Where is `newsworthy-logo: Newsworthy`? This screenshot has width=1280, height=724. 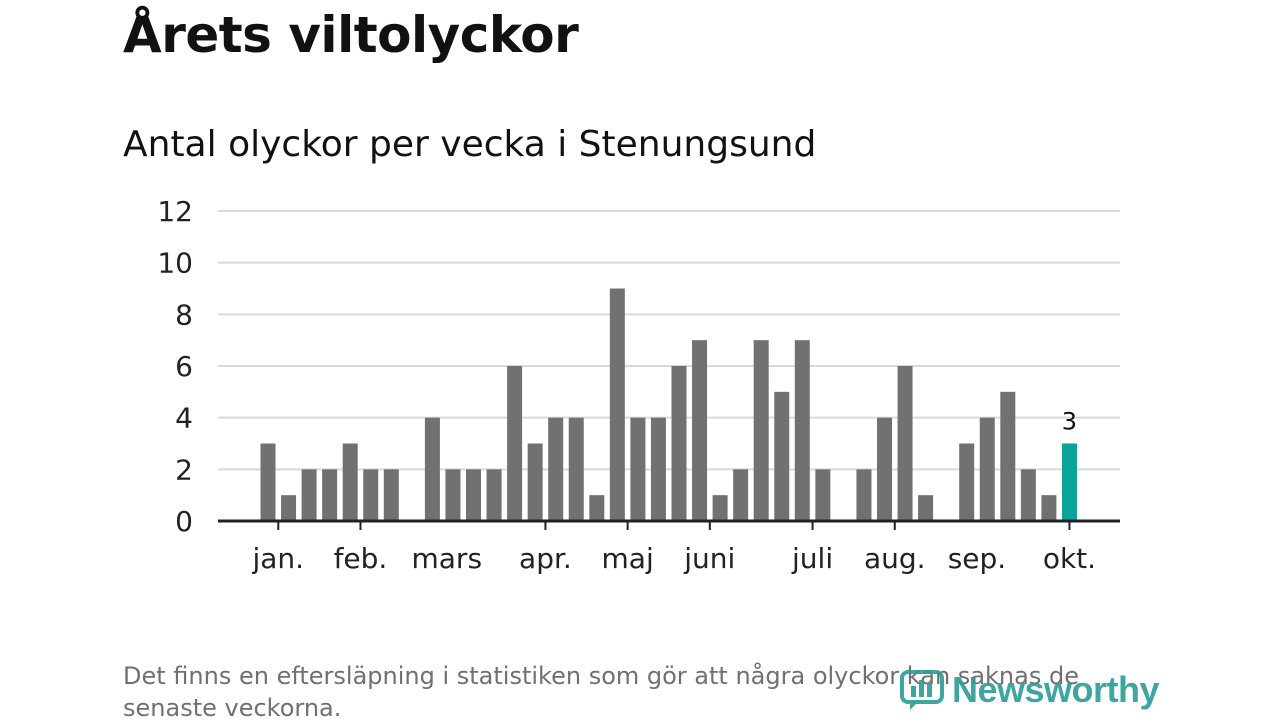
newsworthy-logo: Newsworthy is located at coordinates (1030, 690).